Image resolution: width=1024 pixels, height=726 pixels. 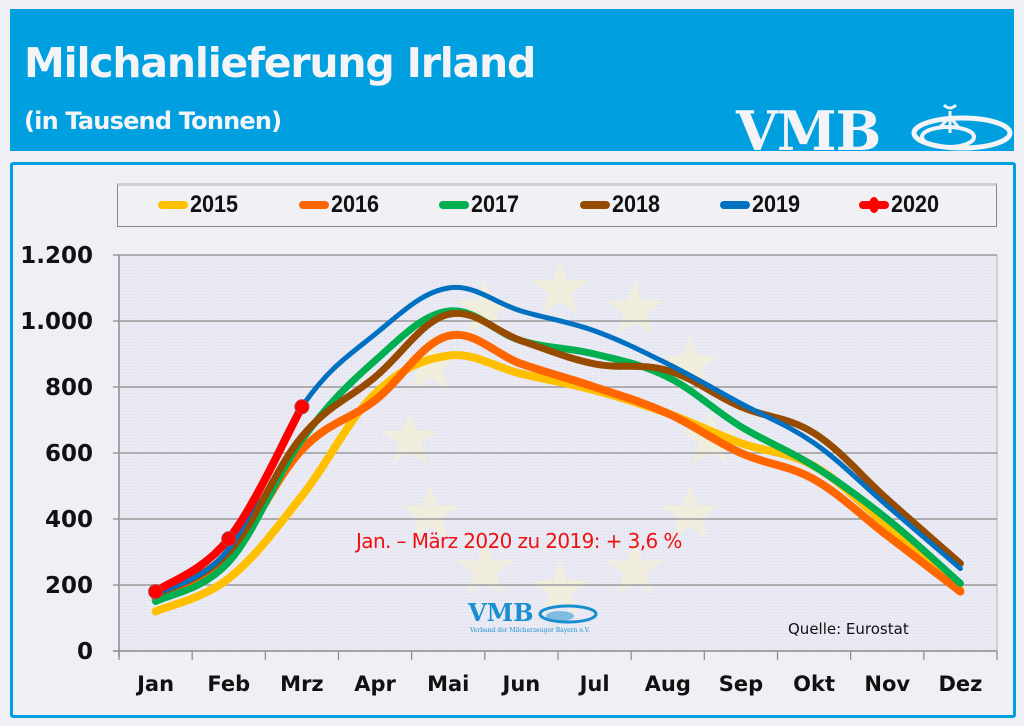 What do you see at coordinates (69, 520) in the screenshot?
I see `y-tick-label: 400` at bounding box center [69, 520].